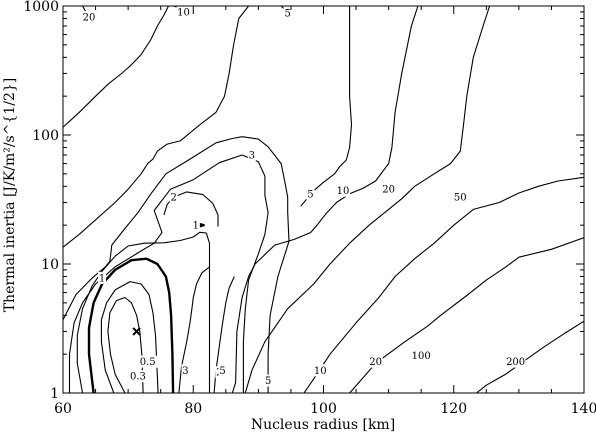 This screenshot has width=596, height=434. I want to click on x-tick-label: 140, so click(583, 409).